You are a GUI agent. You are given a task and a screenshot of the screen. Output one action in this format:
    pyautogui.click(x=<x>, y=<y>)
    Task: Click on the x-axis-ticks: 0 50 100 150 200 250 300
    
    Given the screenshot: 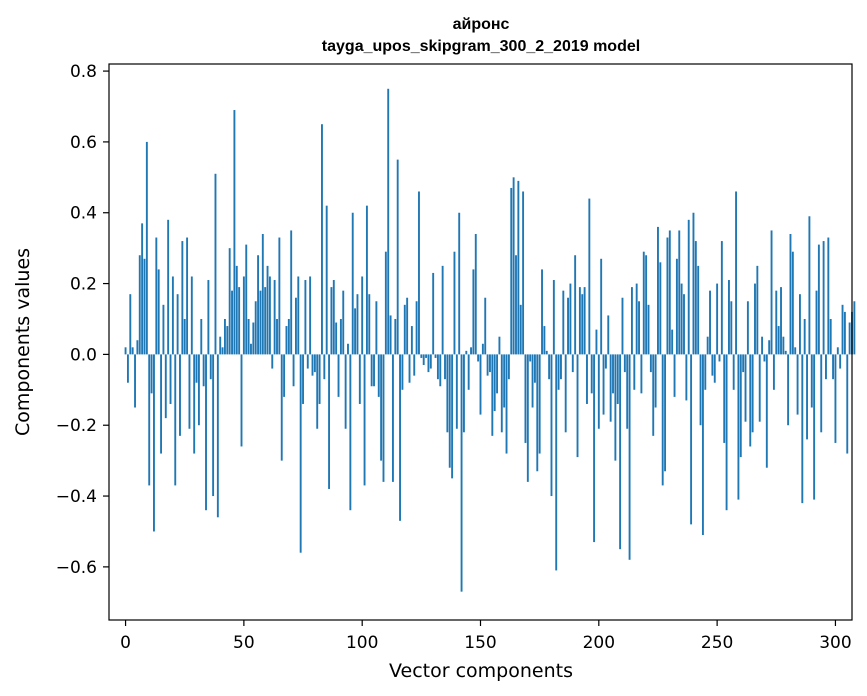 What is the action you would take?
    pyautogui.click(x=486, y=636)
    